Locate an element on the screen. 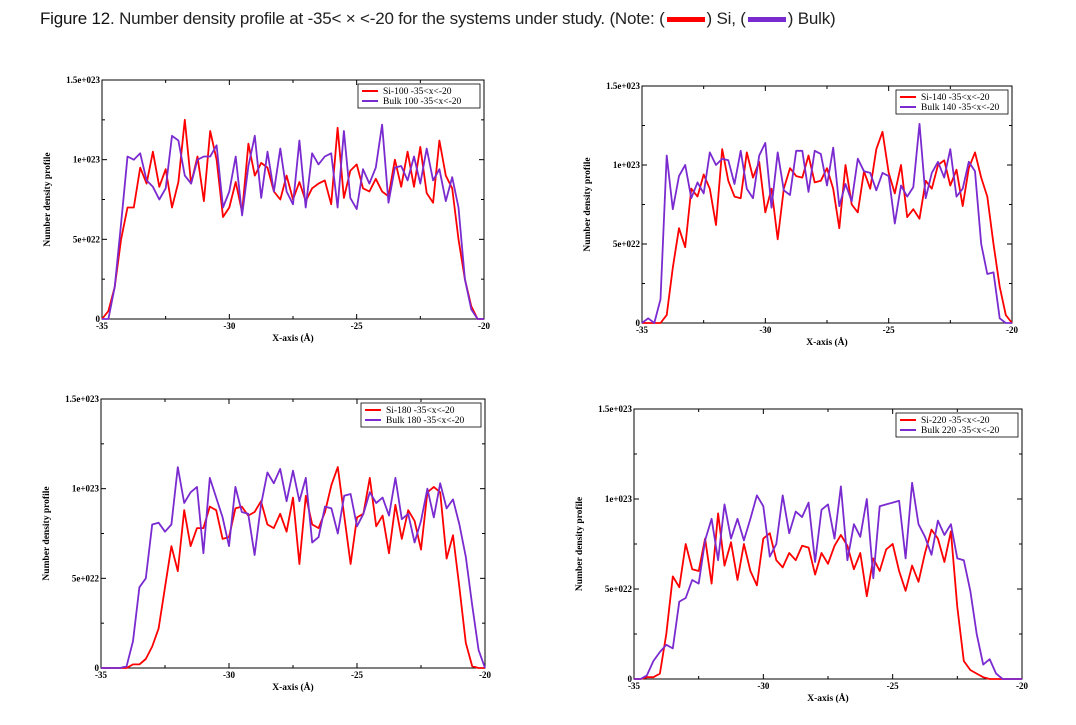  legend-label: Si-140 -35<x<-20 is located at coordinates (955, 98).